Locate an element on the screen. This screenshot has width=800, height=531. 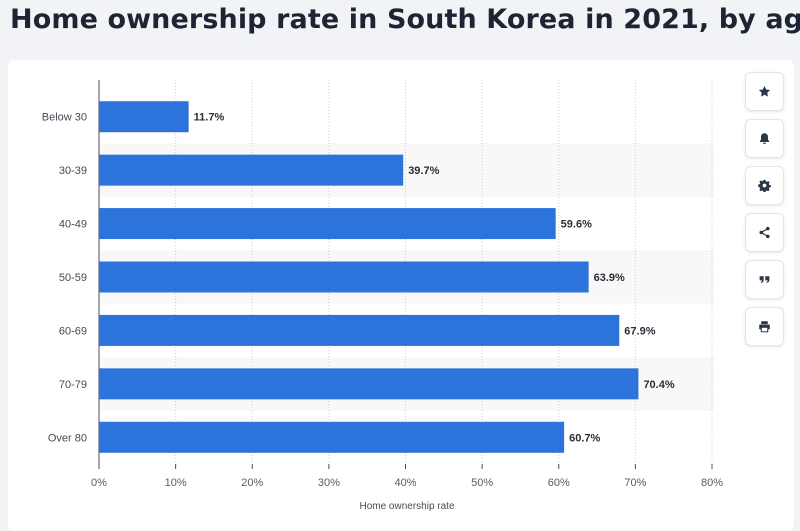
x-tick-label: 0% is located at coordinates (99, 483).